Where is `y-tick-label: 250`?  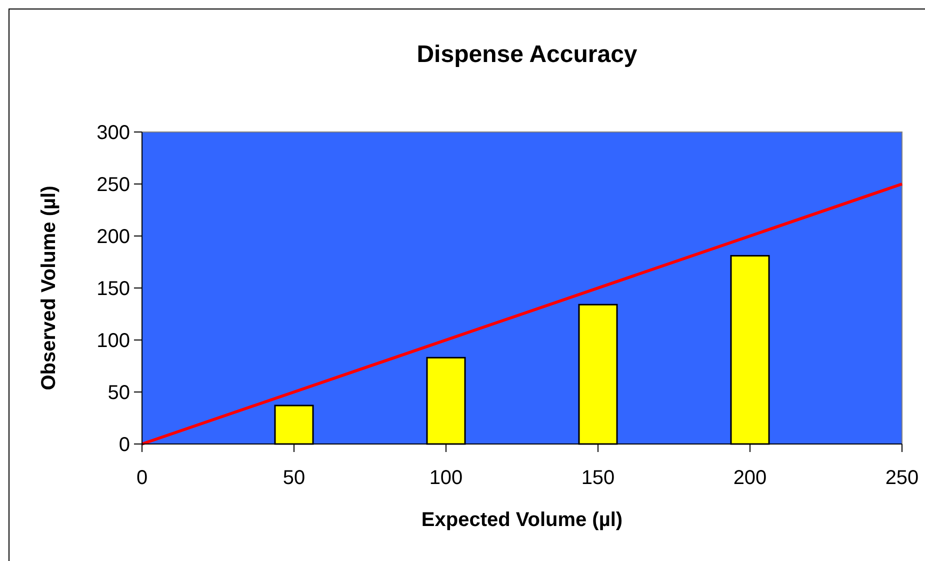
y-tick-label: 250 is located at coordinates (113, 185).